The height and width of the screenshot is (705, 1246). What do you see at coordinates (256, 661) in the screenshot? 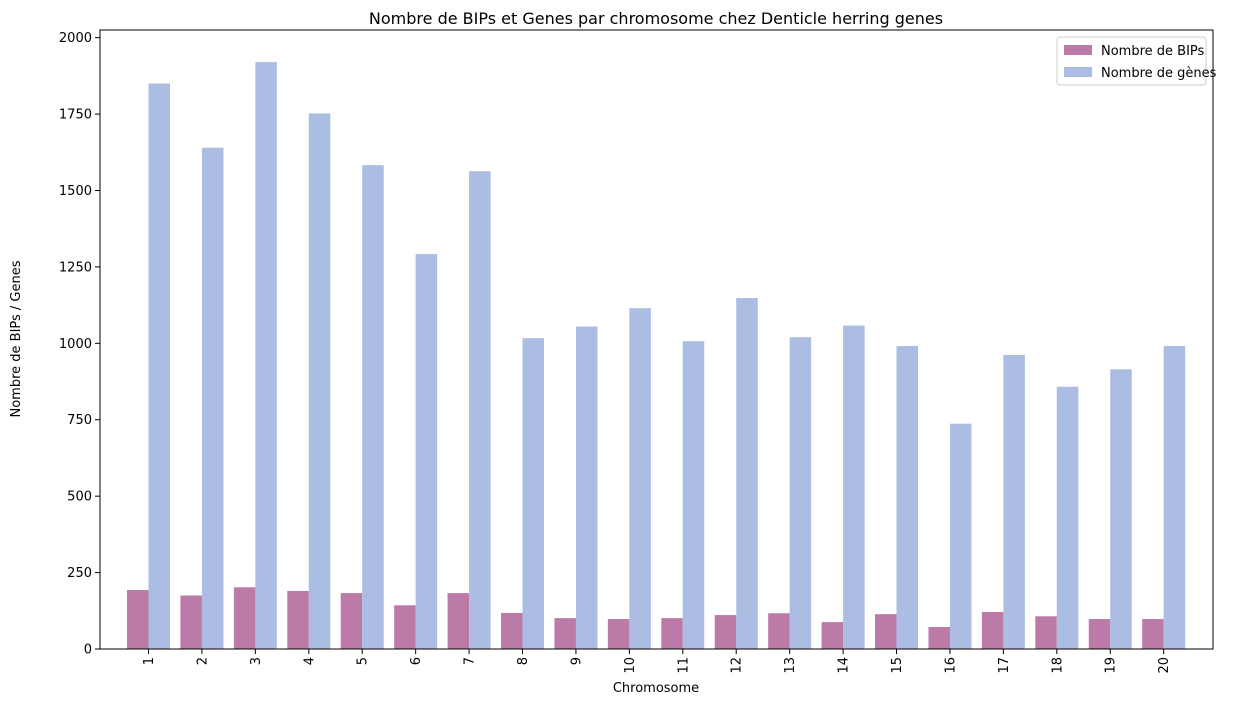
I see `x-tick-label-3: 3` at bounding box center [256, 661].